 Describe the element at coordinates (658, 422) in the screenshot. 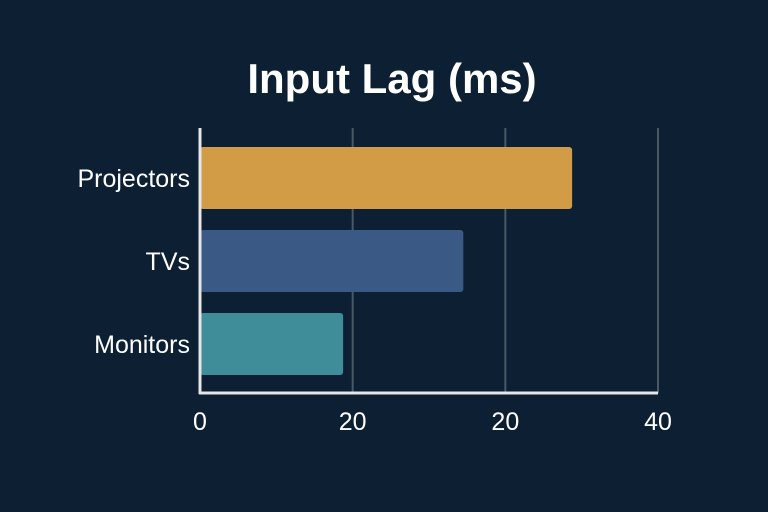

I see `x-tick-label: 40` at that location.